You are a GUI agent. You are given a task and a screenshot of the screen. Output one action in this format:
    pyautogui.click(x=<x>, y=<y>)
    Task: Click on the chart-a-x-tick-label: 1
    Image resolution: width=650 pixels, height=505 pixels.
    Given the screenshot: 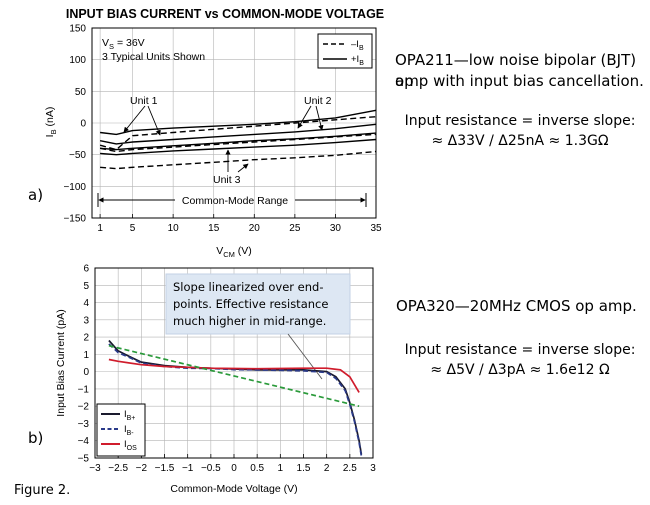 What is the action you would take?
    pyautogui.click(x=100, y=228)
    